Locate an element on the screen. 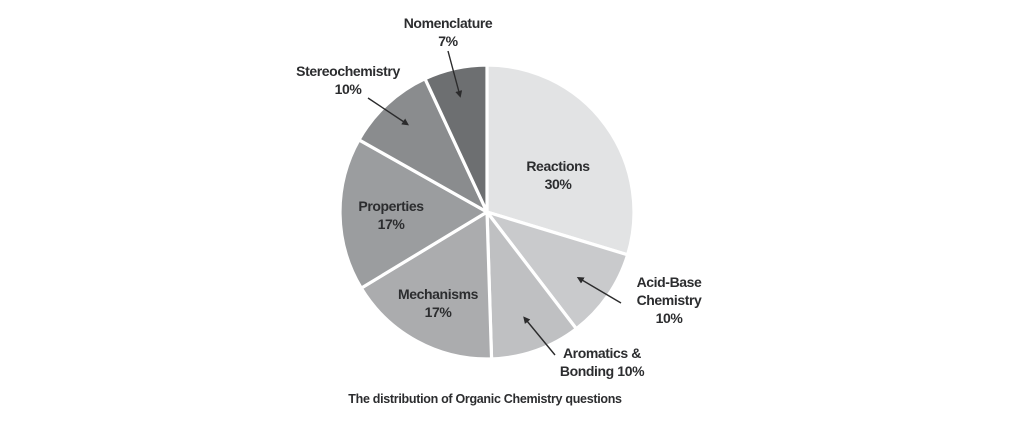  pie-slice-mechanisms is located at coordinates (426, 285).